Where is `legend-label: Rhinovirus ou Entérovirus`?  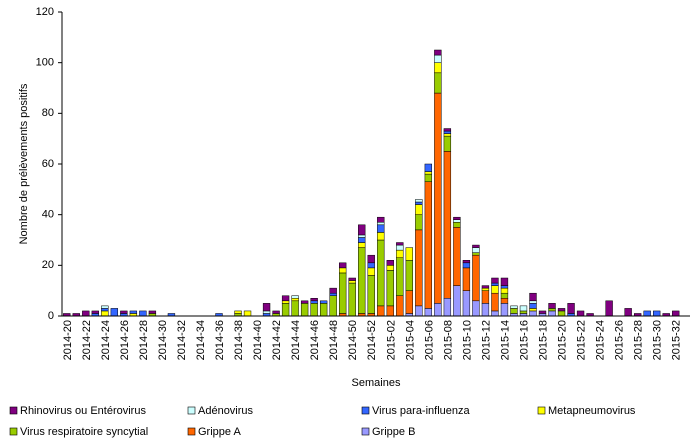 legend-label: Rhinovirus ou Entérovirus is located at coordinates (83, 411).